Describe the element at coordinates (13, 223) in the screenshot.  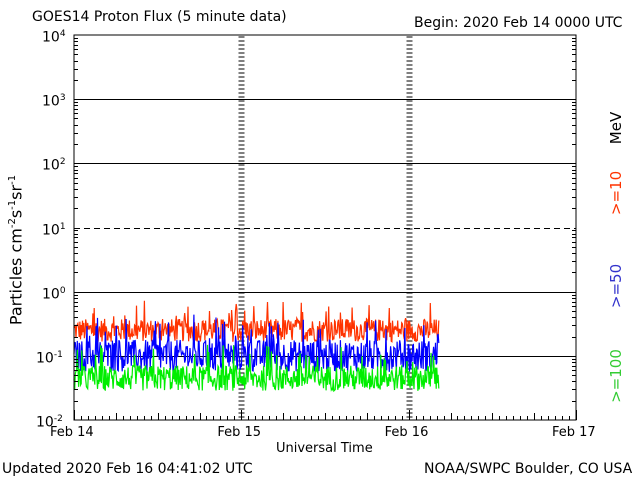
I see `y-axis-label-exponent: -2` at that location.